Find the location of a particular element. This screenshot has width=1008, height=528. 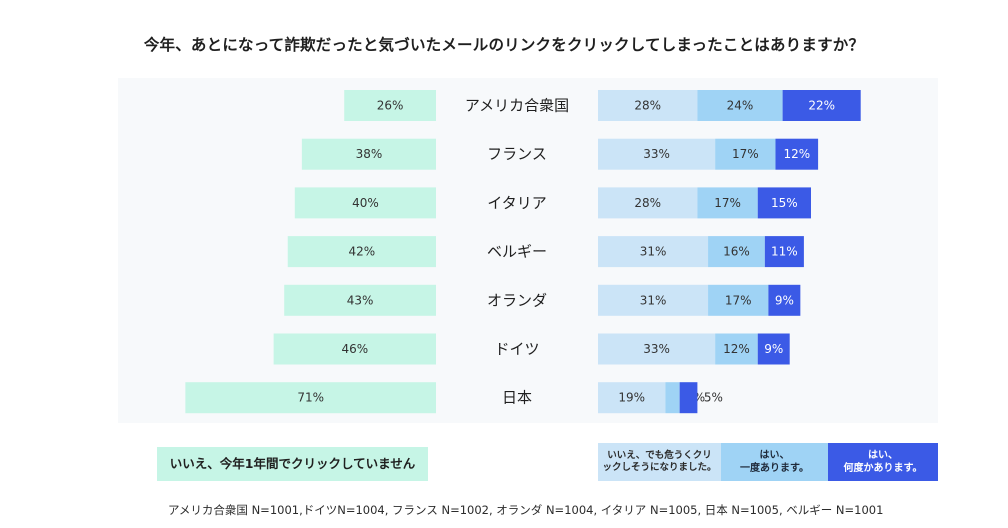

category-label: ベルギー is located at coordinates (517, 252).